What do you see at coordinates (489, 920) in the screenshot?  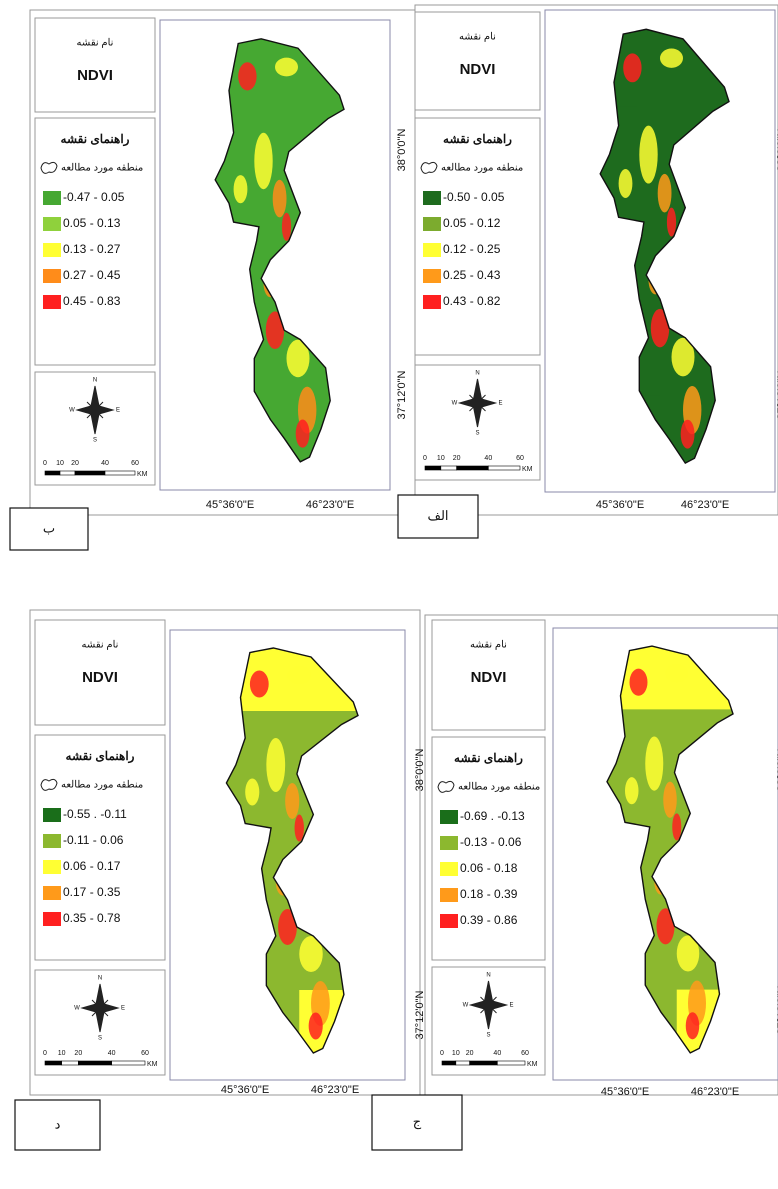 I see `legend-label: 0.39 - 0.86` at bounding box center [489, 920].